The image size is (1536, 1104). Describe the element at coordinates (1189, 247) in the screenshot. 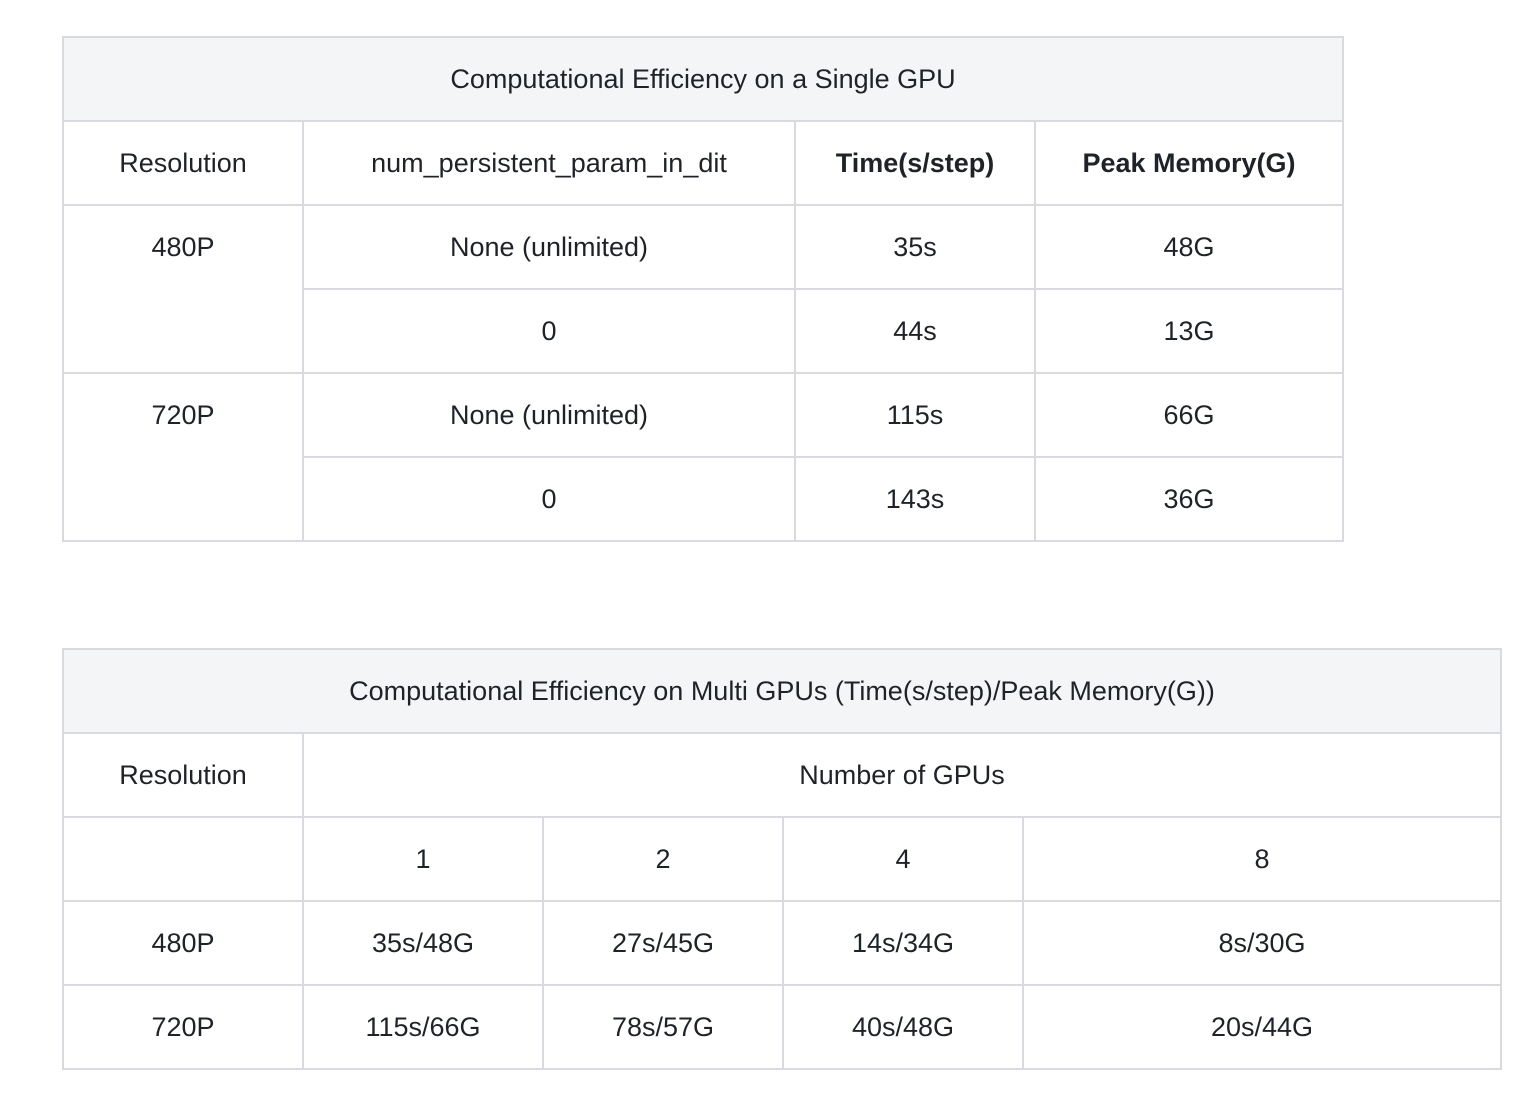

I see `memory-cell: 48G` at that location.